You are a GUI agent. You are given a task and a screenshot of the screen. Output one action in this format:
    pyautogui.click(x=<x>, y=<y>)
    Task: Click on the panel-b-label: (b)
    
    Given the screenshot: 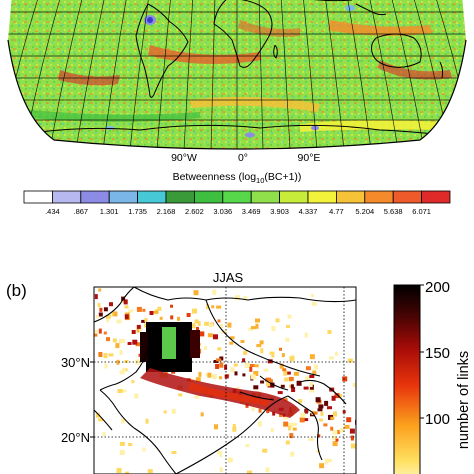 What is the action you would take?
    pyautogui.click(x=16, y=290)
    